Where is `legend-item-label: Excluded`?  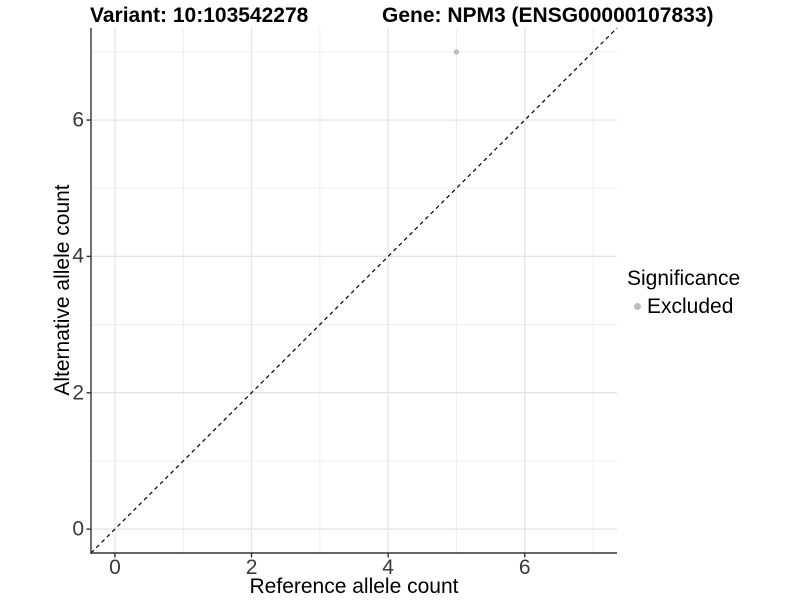 legend-item-label: Excluded is located at coordinates (690, 307).